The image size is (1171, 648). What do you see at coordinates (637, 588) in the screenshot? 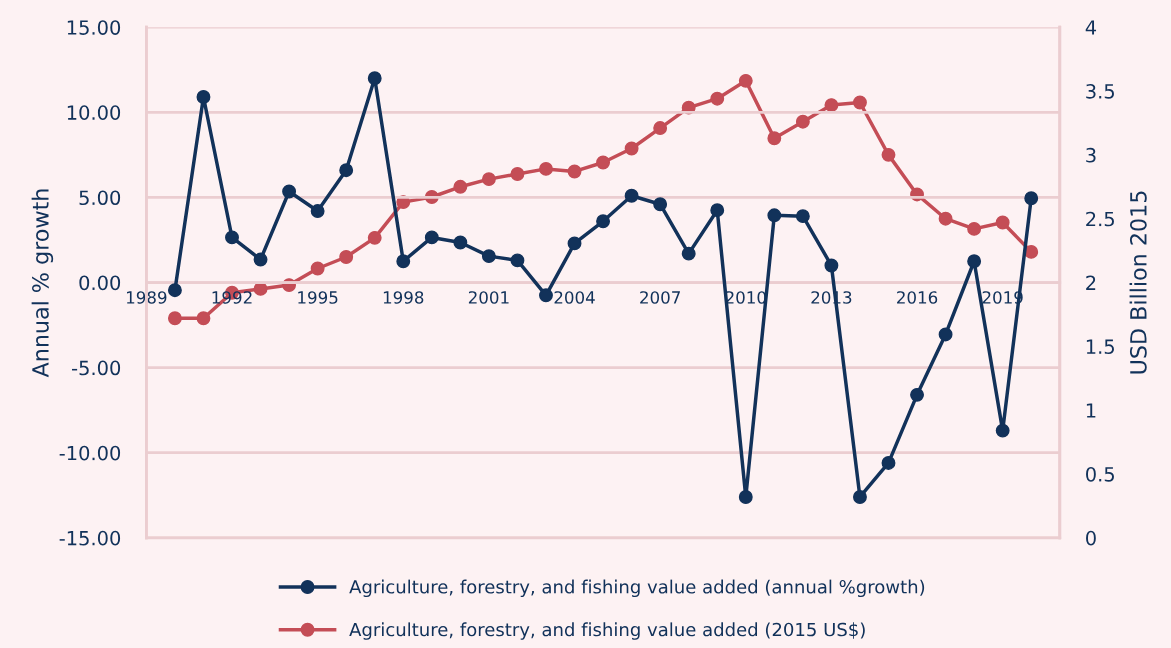
I see `legend-label: Agriculture, forestry, and fishing value added (annual %growth)` at bounding box center [637, 588].